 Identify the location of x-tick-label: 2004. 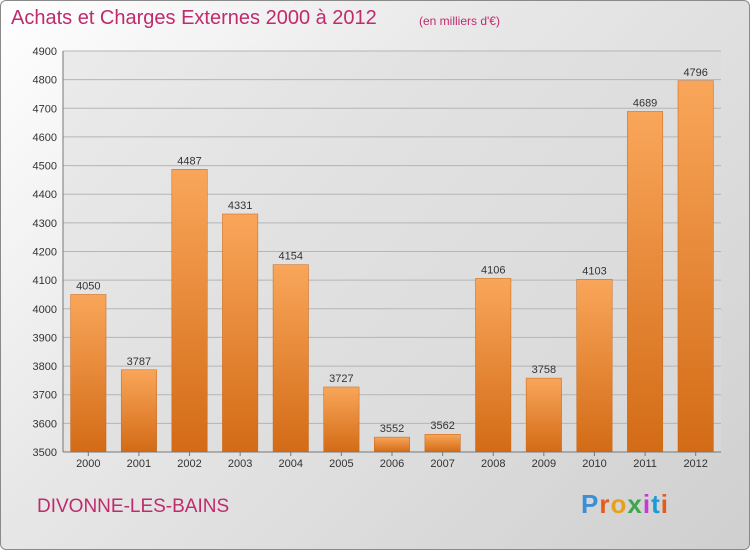
(291, 464).